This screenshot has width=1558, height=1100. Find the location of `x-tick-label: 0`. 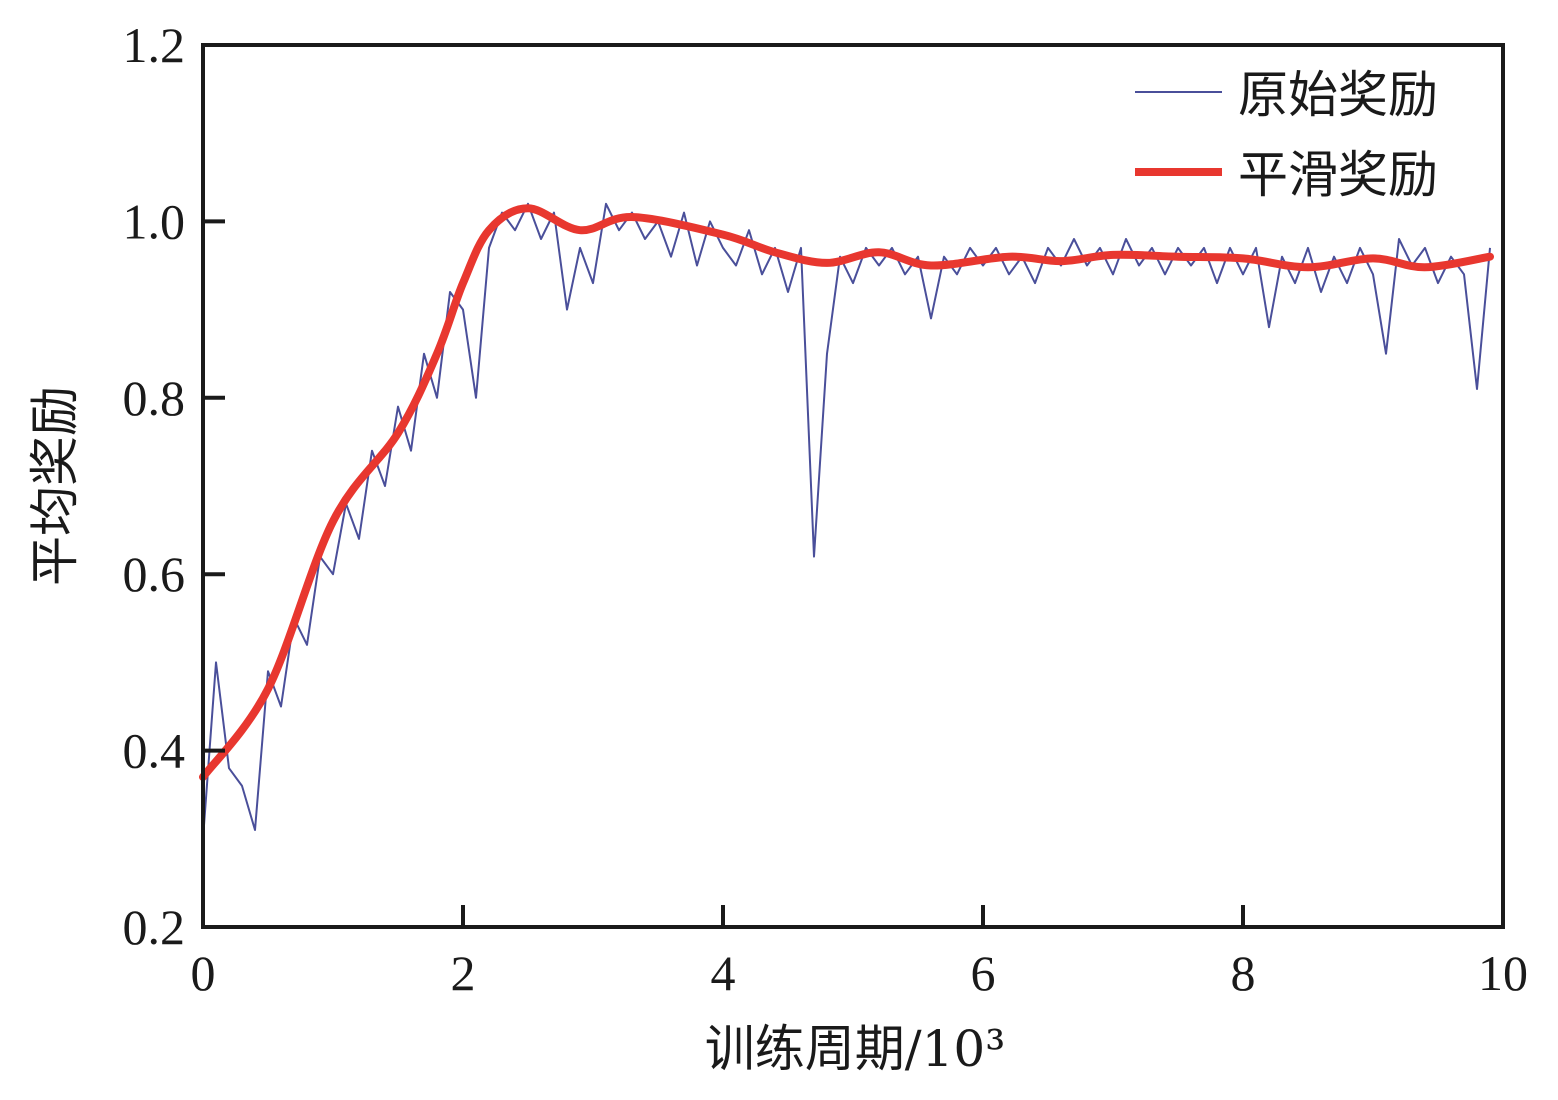

x-tick-label: 0 is located at coordinates (203, 973).